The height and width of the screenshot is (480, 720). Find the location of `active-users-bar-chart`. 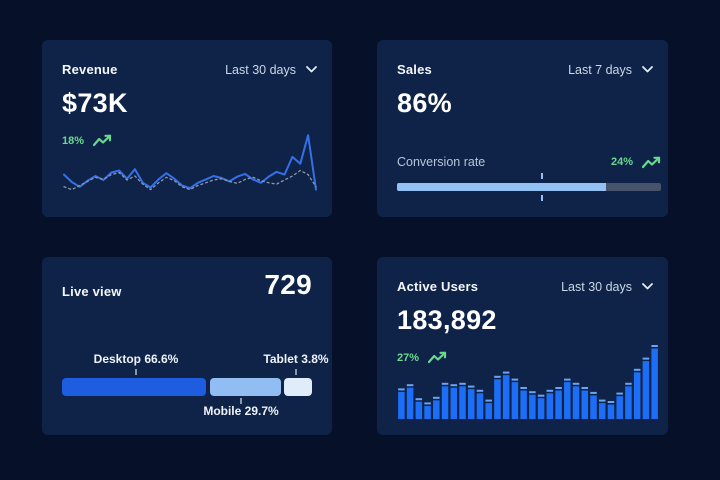

active-users-bar-chart is located at coordinates (528, 383).